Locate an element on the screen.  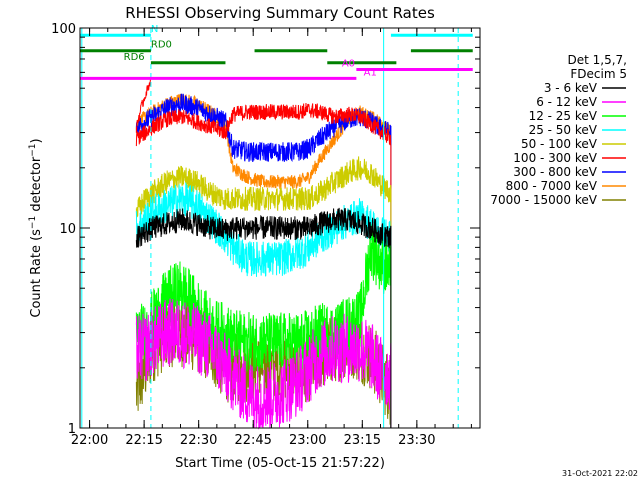
series-spike-100-300kev is located at coordinates (143, 106).